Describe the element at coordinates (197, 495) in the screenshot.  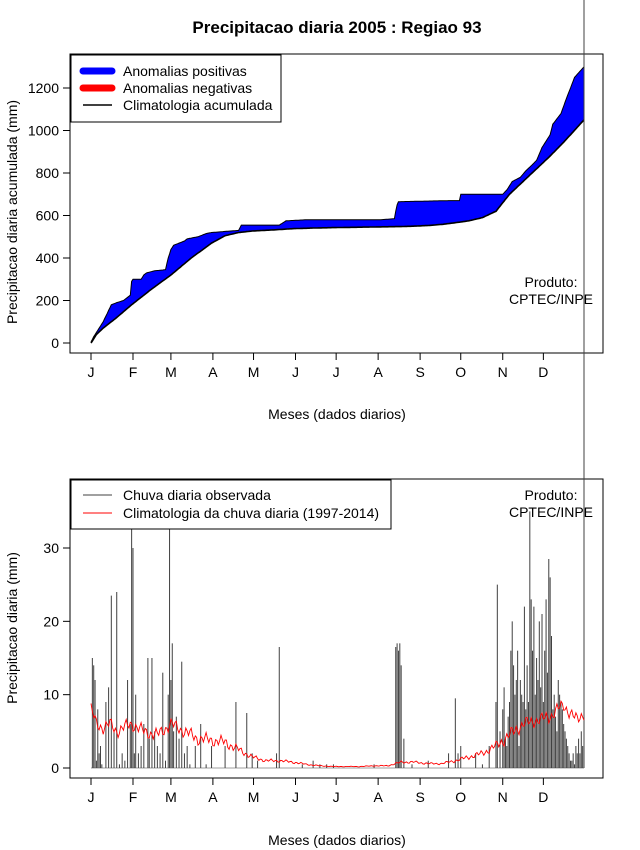
I see `legend-observed-label: Chuva diaria observada` at that location.